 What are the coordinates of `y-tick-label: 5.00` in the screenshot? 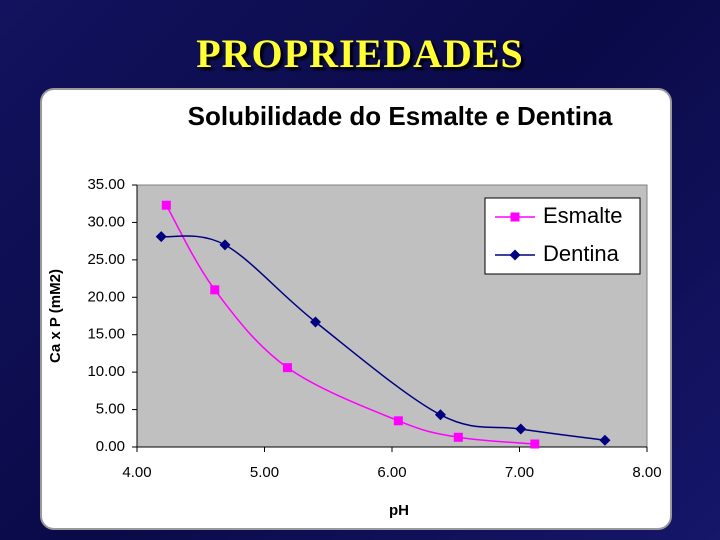 It's located at (110, 409).